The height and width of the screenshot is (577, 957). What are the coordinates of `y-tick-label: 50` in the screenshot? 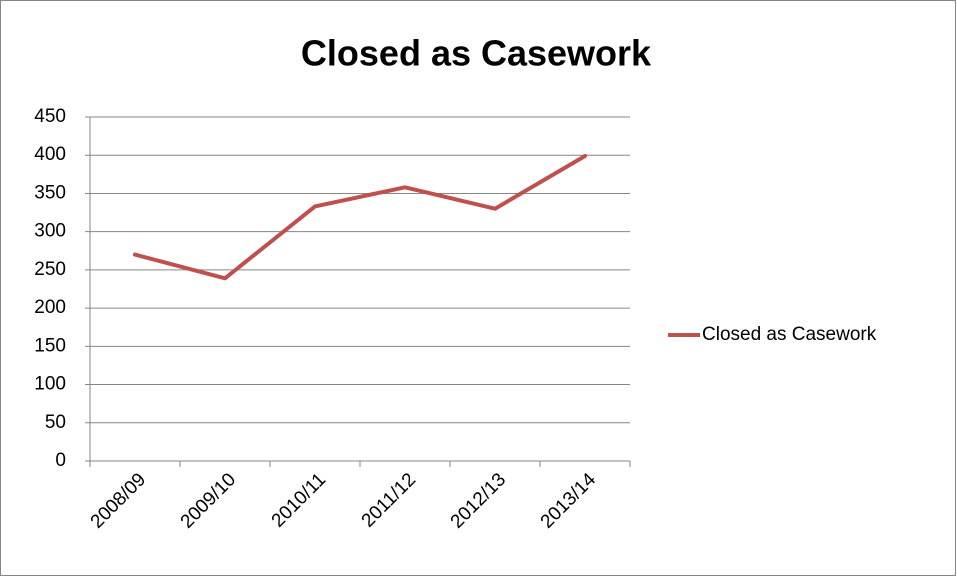 It's located at (55, 422).